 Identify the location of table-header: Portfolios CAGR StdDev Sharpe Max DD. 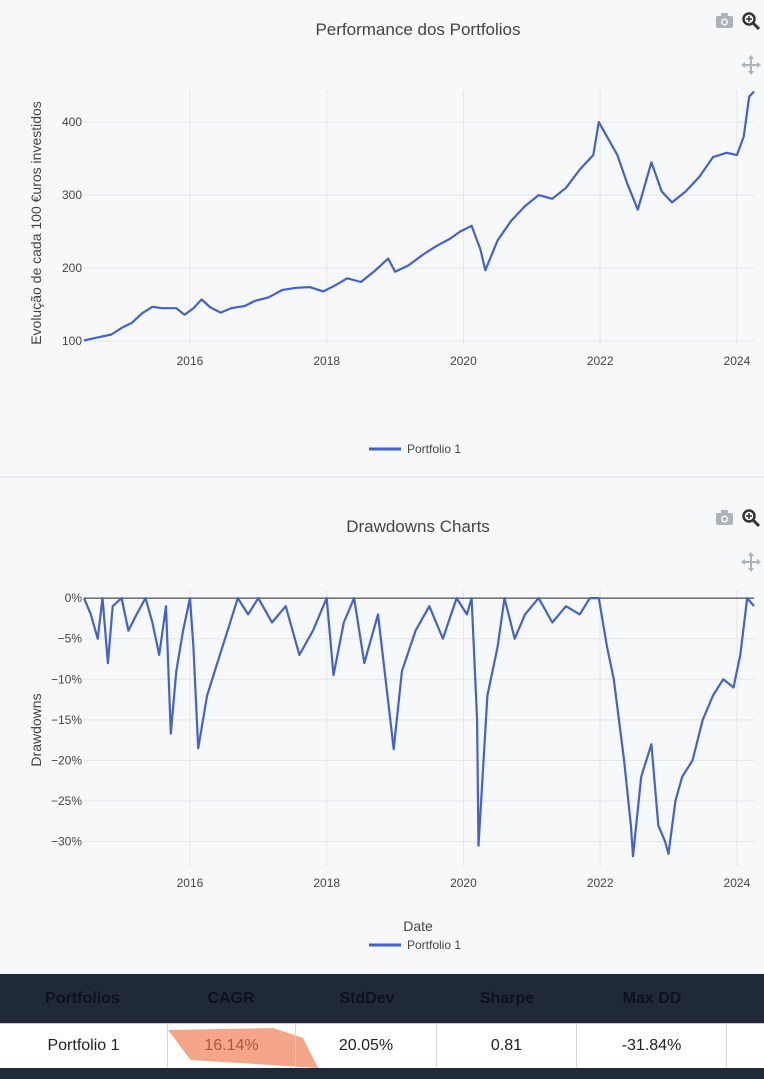
(382, 998).